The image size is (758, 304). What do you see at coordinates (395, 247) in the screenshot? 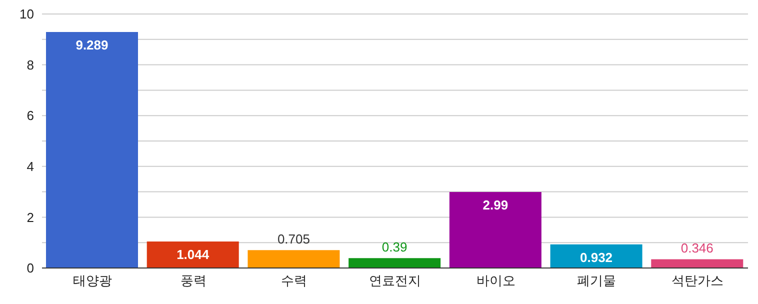
I see `data-label: 0.39` at bounding box center [395, 247].